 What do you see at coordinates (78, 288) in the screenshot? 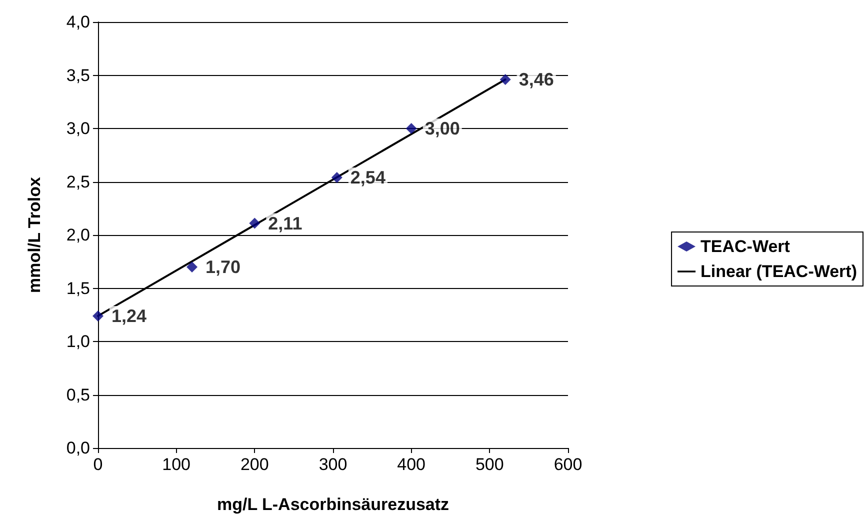
I see `y-tick-label: 1,5` at bounding box center [78, 288].